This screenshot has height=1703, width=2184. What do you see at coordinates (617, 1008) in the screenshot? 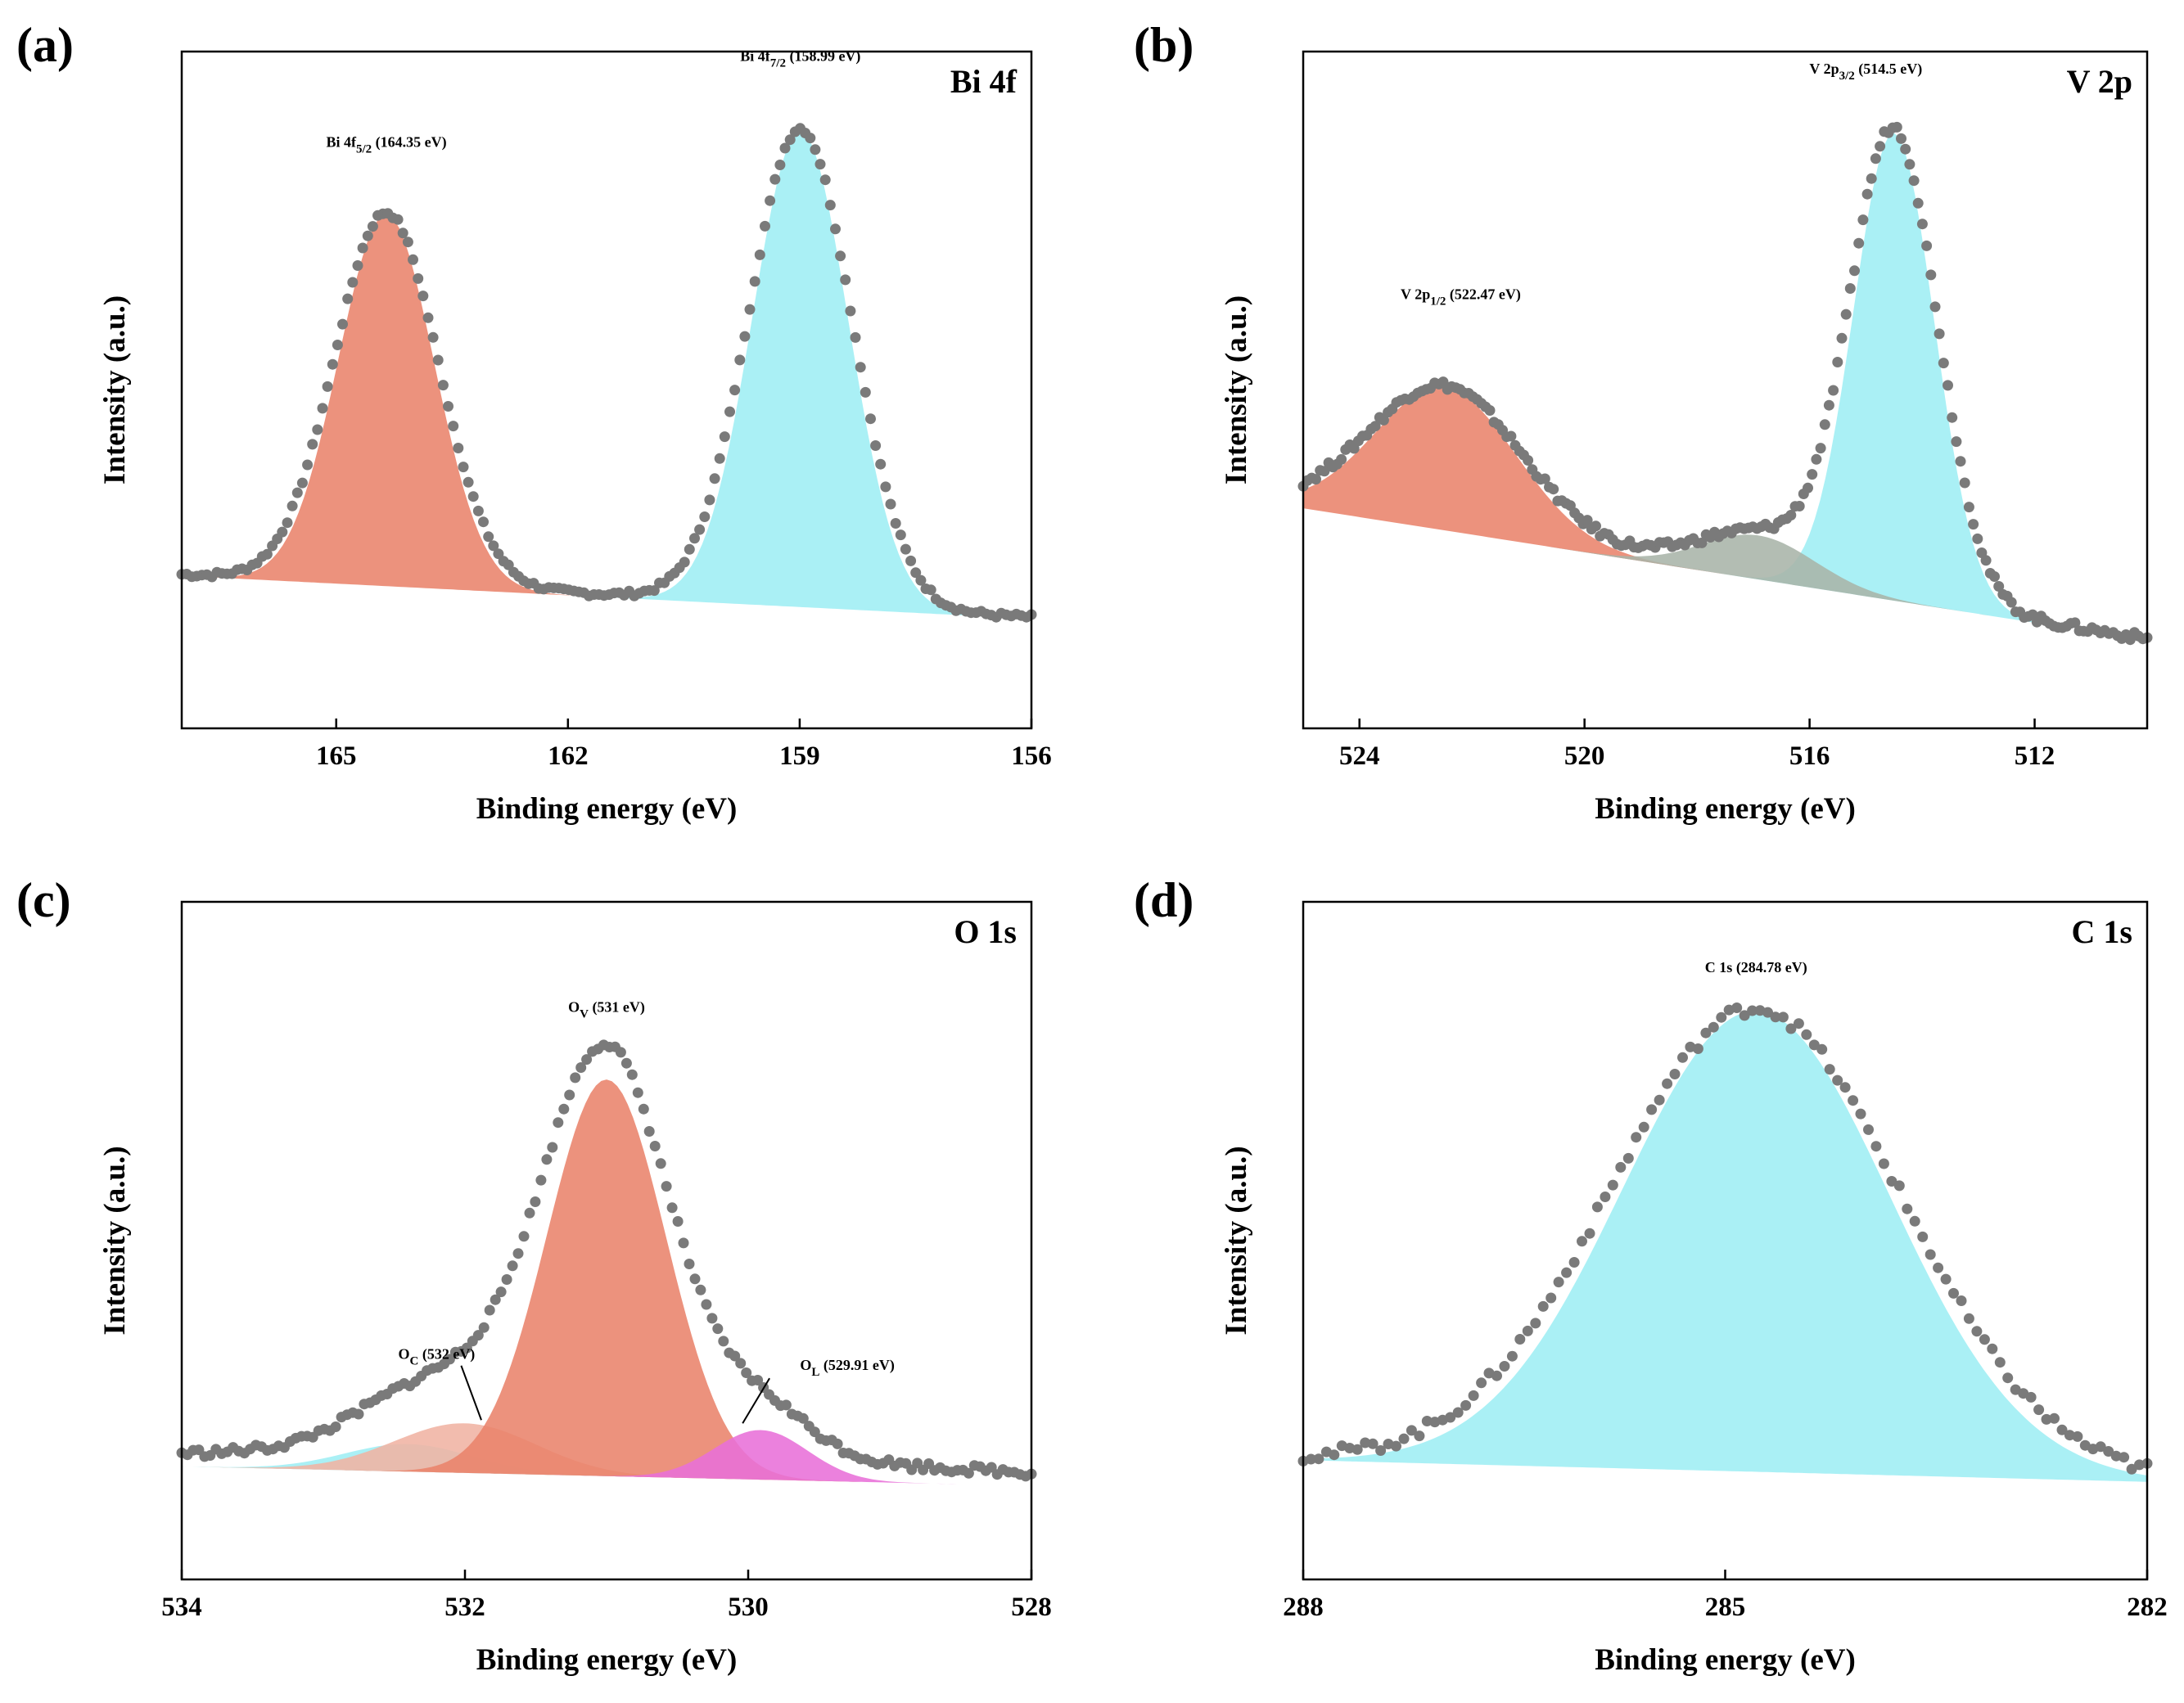
I see `annotation-tail: (531 eV)` at bounding box center [617, 1008].